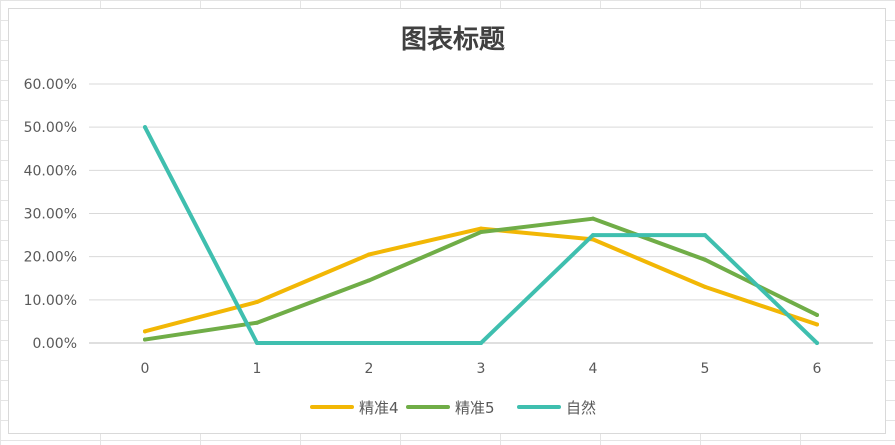  Describe the element at coordinates (581, 408) in the screenshot. I see `legend-label: 自然` at that location.